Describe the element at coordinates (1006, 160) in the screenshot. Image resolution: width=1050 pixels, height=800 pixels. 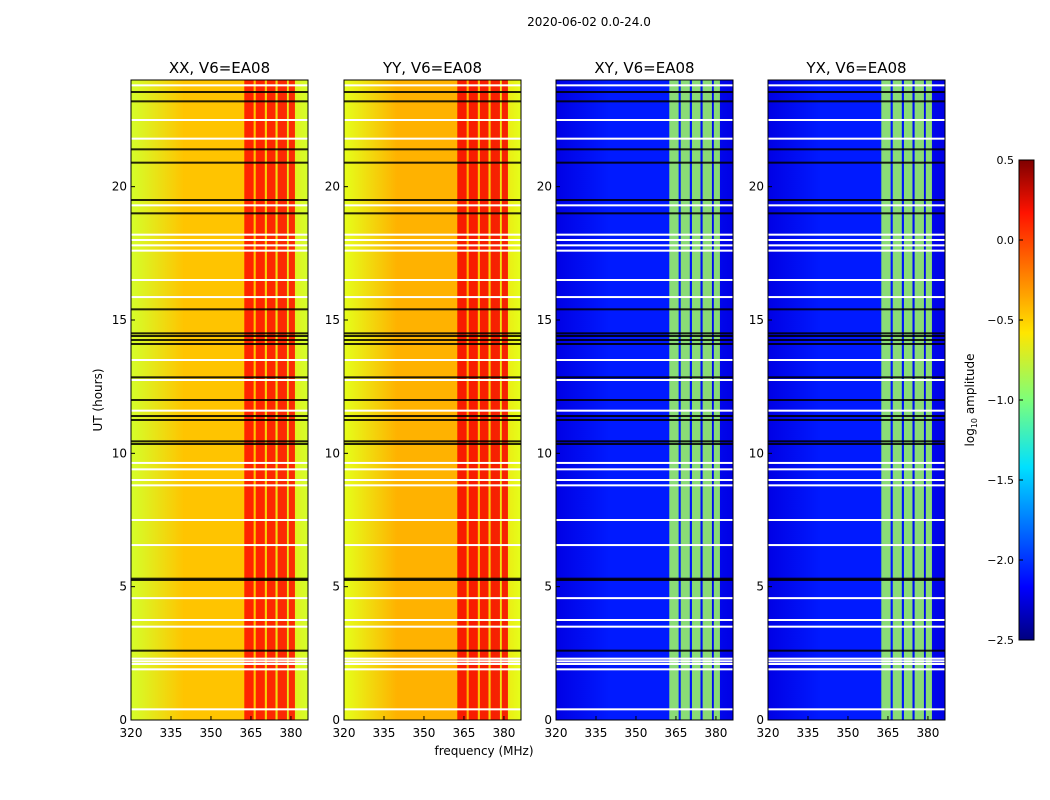
I see `colorbar-tick-label: 0.5` at that location.